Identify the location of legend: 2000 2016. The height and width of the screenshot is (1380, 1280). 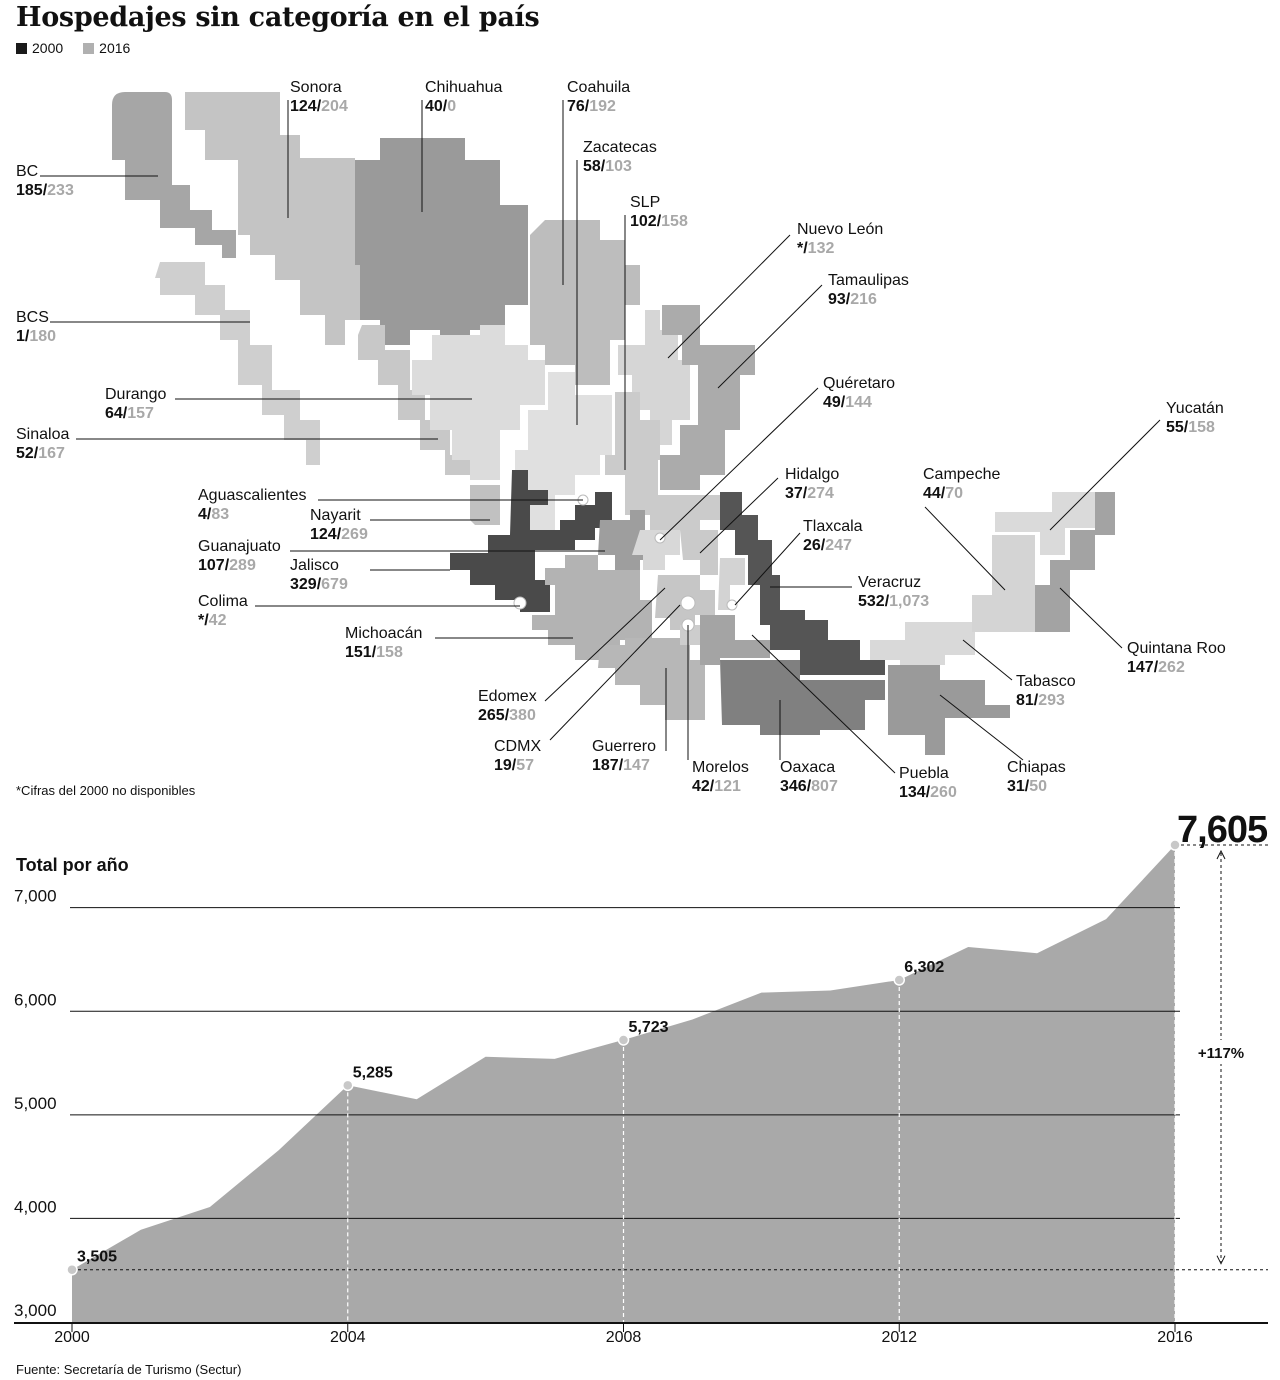
(73, 48).